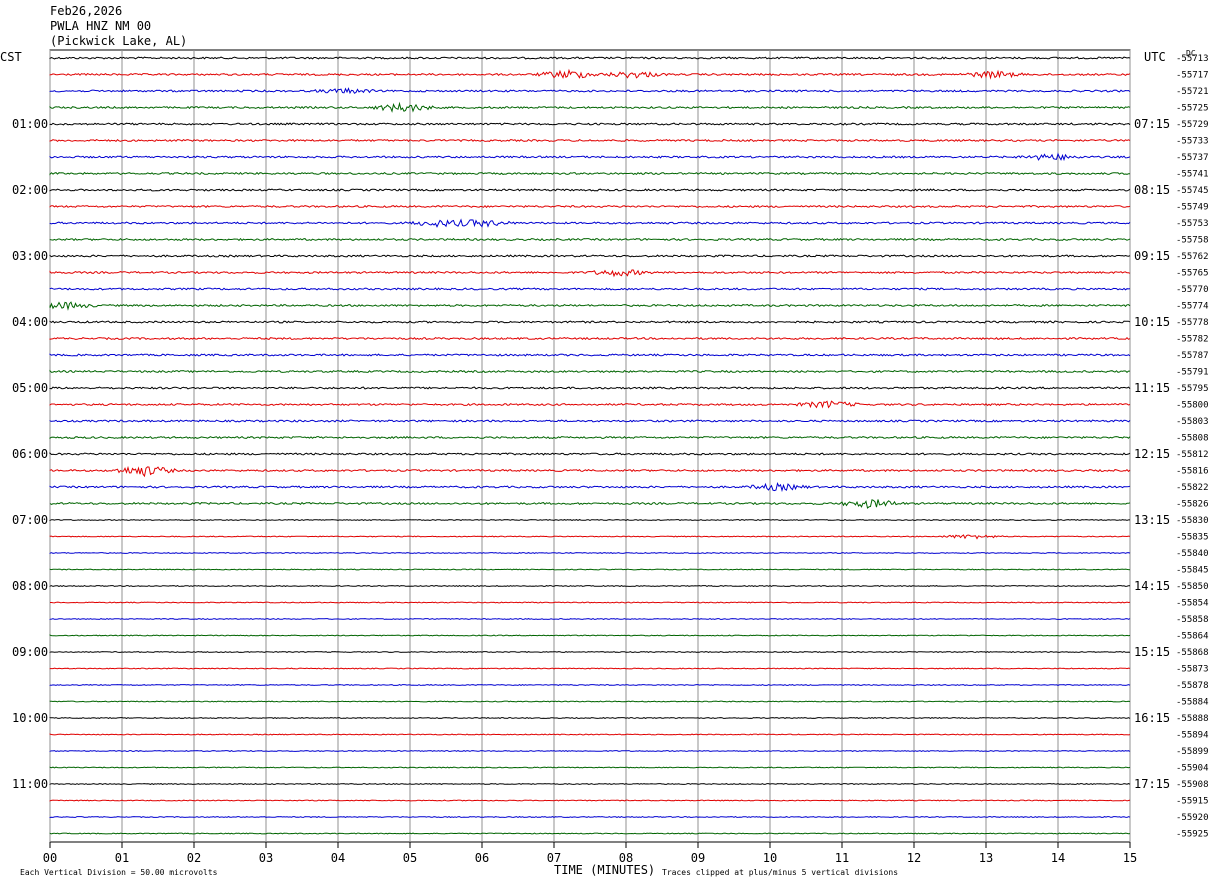  I want to click on left-hour-label: 07:00, so click(30, 520).